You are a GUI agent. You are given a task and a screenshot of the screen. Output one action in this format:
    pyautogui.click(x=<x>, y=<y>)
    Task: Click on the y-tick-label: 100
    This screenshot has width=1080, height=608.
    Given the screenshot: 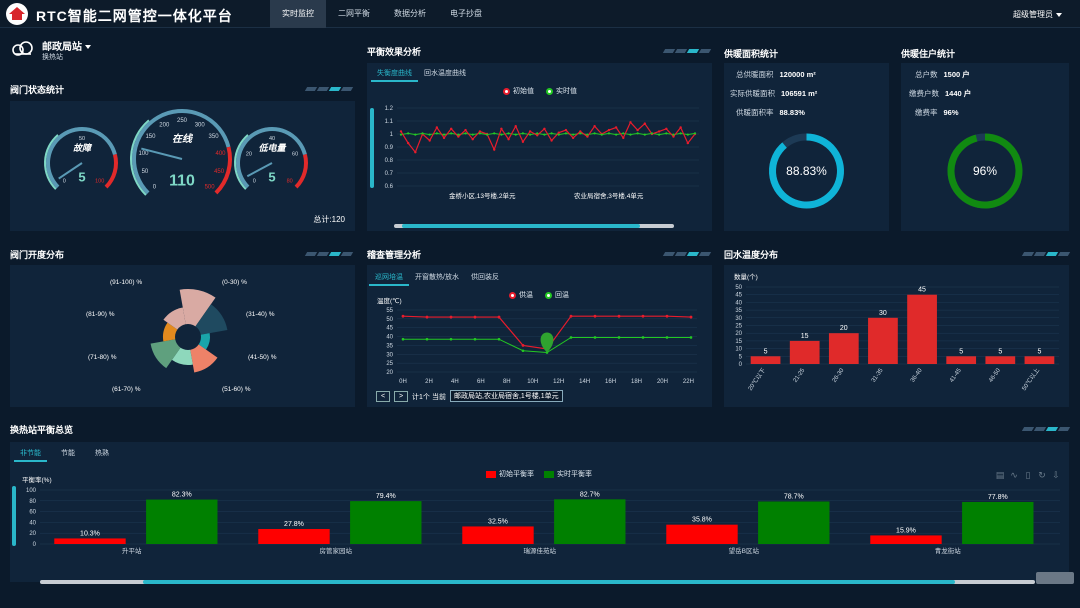 What is the action you would take?
    pyautogui.click(x=31, y=491)
    